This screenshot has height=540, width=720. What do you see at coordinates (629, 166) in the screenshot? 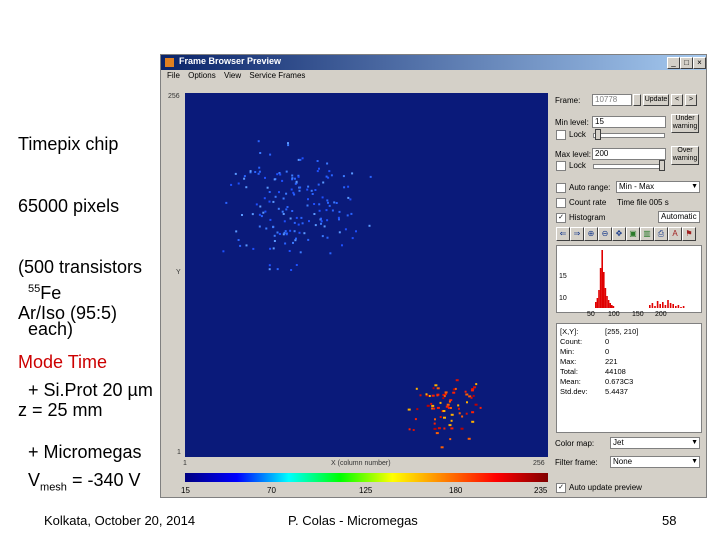
I see `max-level-slider` at bounding box center [629, 166].